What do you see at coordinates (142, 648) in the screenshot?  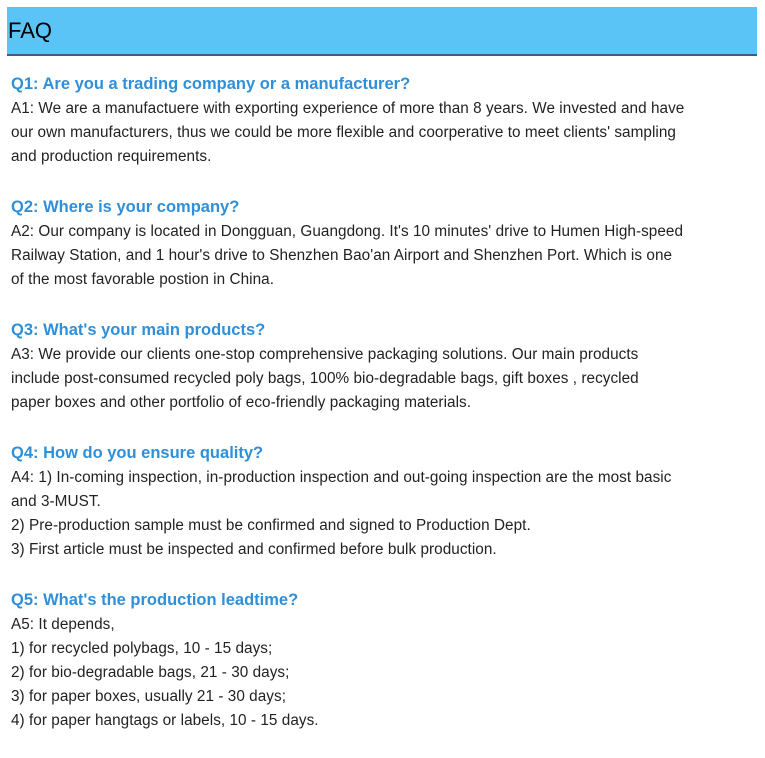 I see `faq-answer-line: 1) for recycled polybags, 10 - 15 days;` at bounding box center [142, 648].